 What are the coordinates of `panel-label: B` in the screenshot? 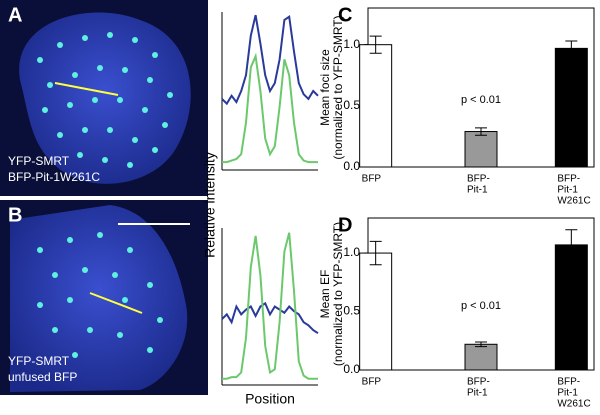 It's located at (15, 215).